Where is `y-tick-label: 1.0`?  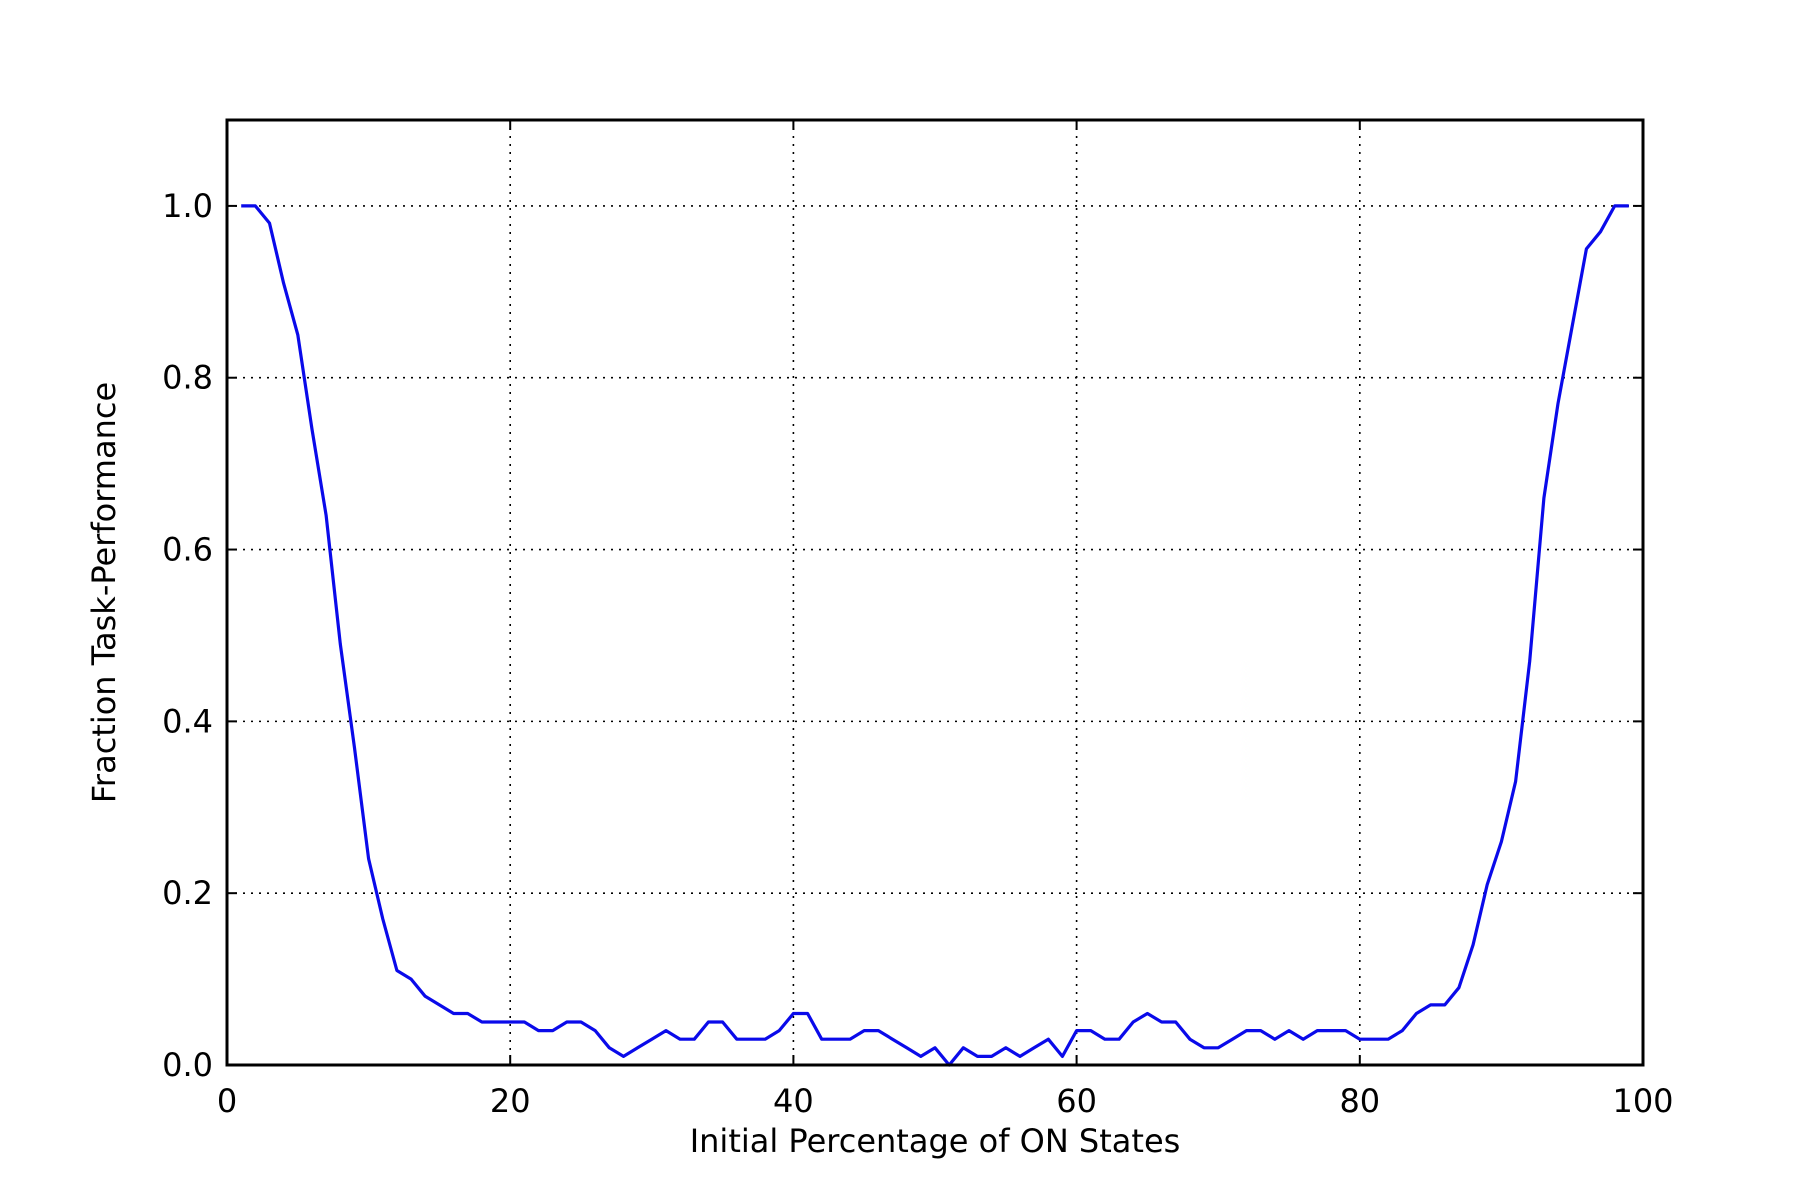 y-tick-label: 1.0 is located at coordinates (187, 206).